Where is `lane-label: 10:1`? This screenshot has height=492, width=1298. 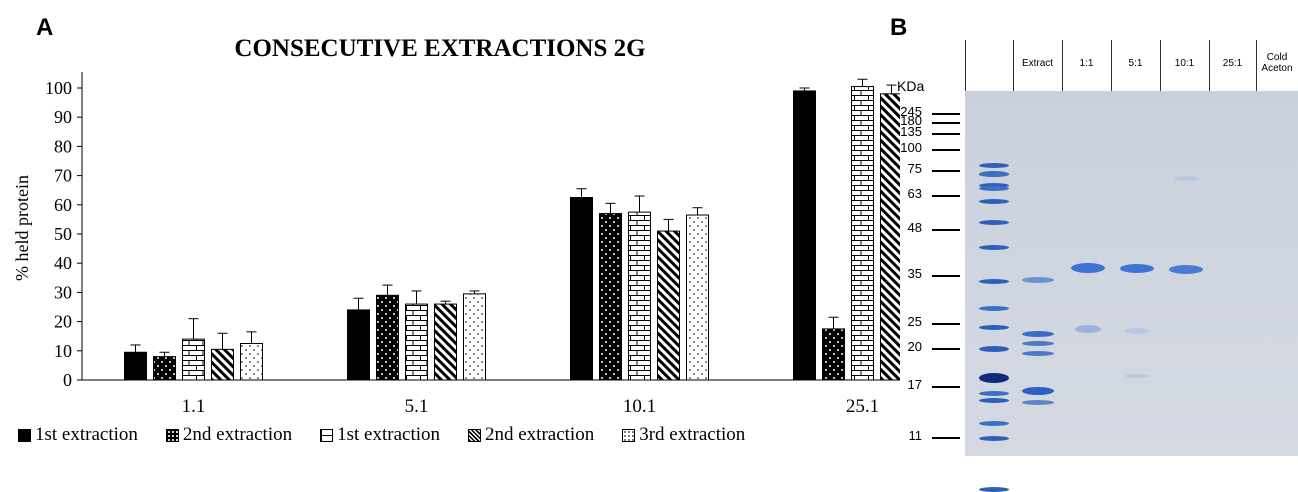
lane-label: 10:1 is located at coordinates (1184, 63).